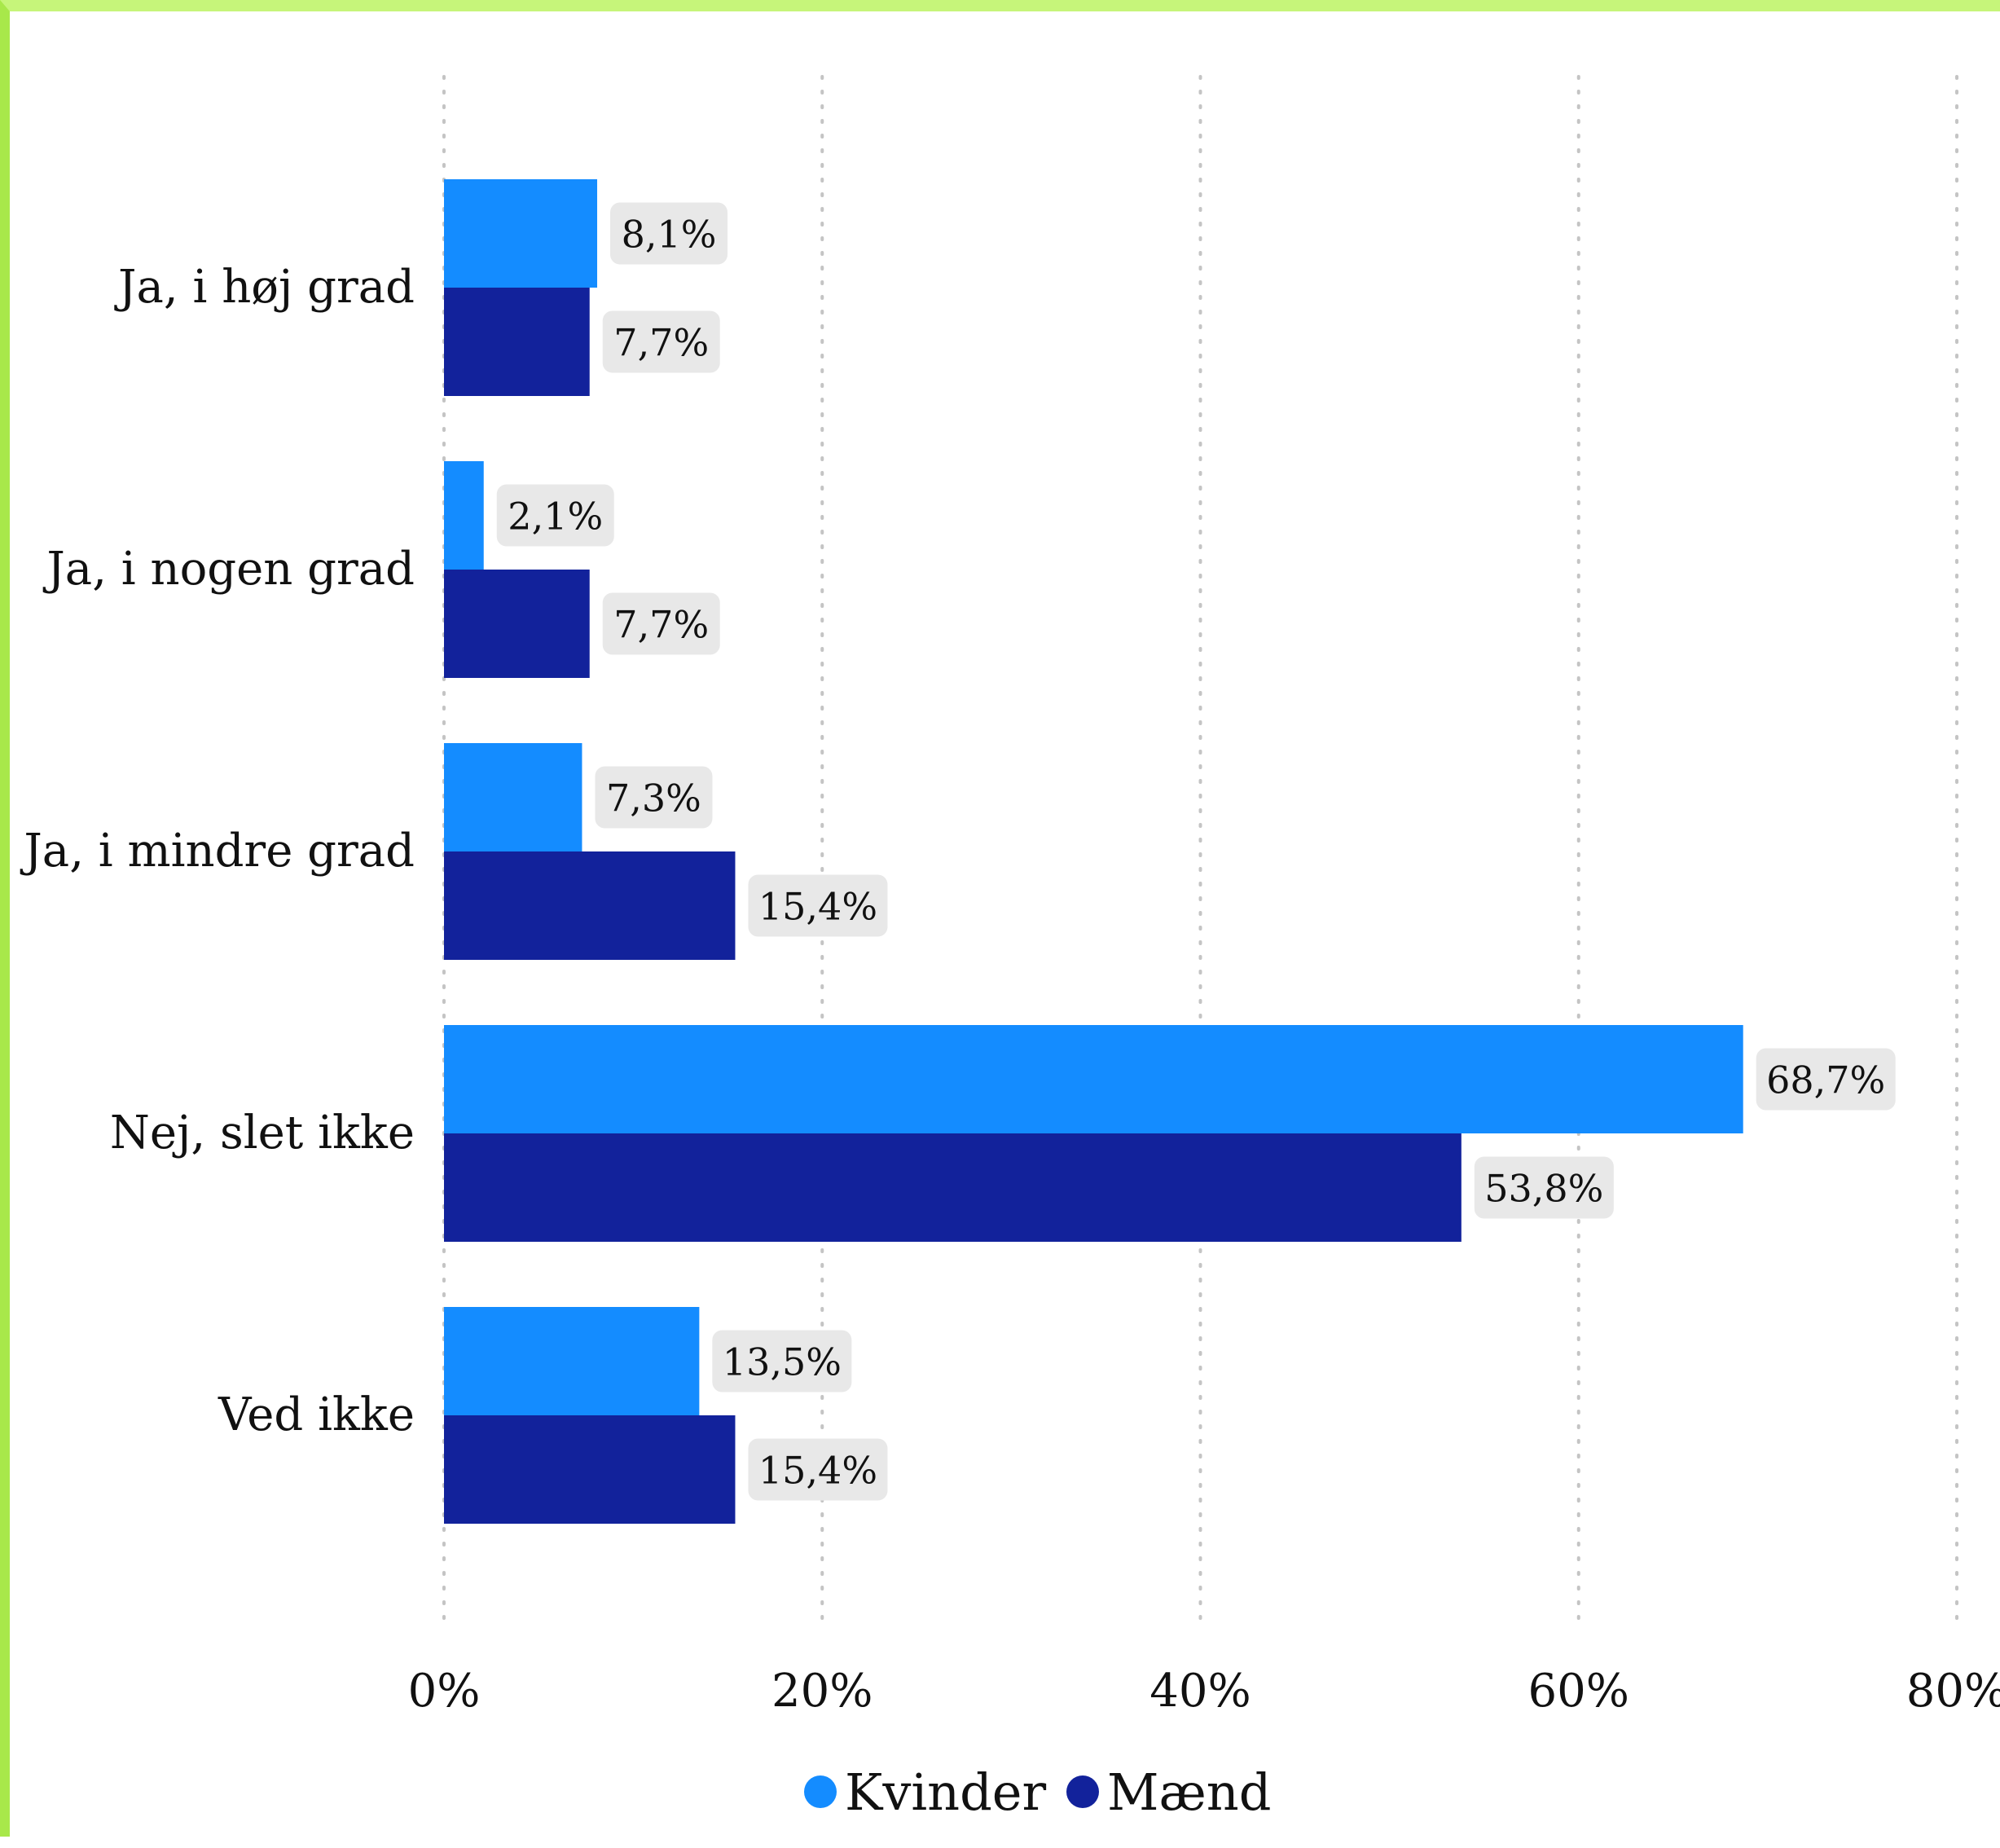 The height and width of the screenshot is (1848, 2000). I want to click on x-tick-label: 20%, so click(822, 1691).